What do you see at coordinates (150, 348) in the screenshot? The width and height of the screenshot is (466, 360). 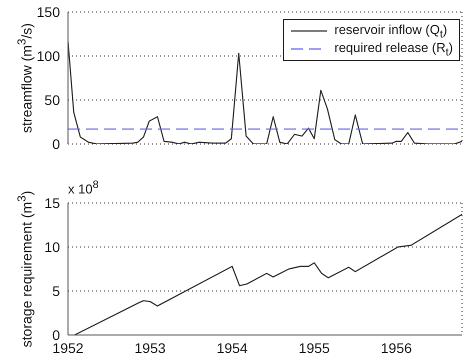 I see `x-tick-label: 1953` at bounding box center [150, 348].